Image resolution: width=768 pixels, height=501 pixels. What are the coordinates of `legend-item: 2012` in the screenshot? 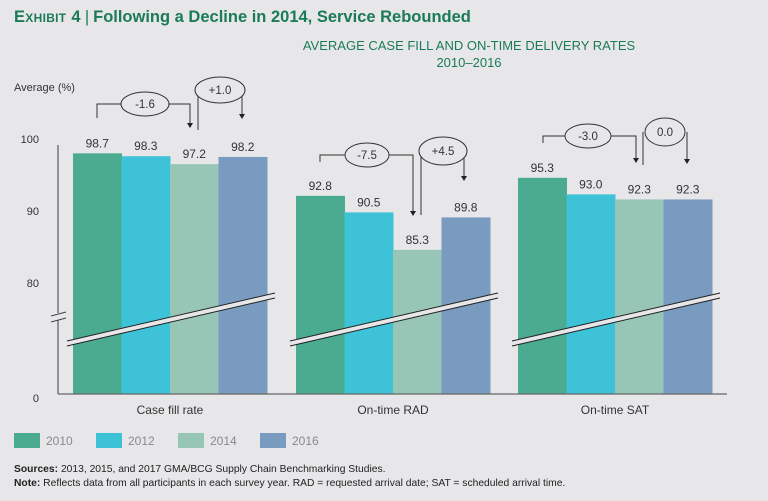 It's located at (137, 440).